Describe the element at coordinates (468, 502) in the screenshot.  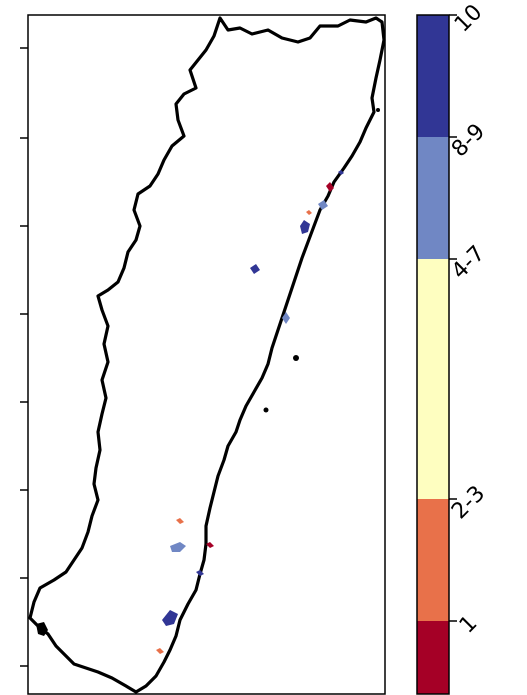
I see `colorbar-tick-label: 2-3` at that location.